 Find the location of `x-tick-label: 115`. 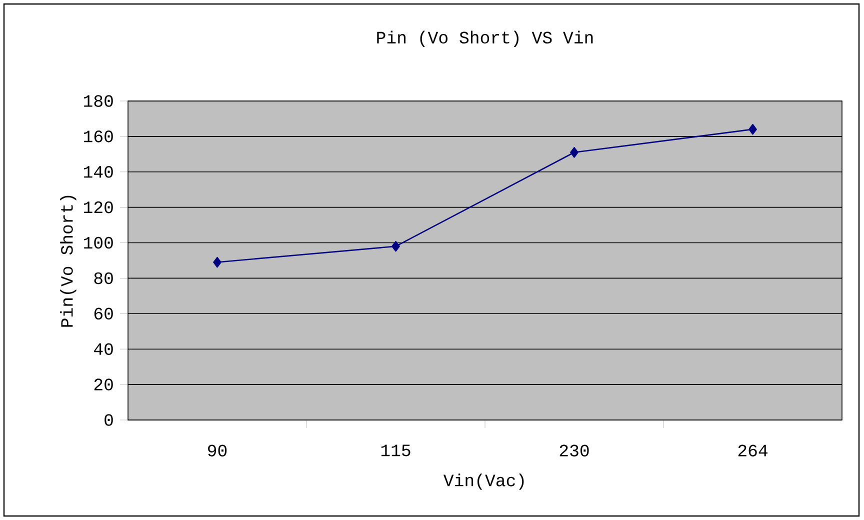

x-tick-label: 115 is located at coordinates (395, 450).